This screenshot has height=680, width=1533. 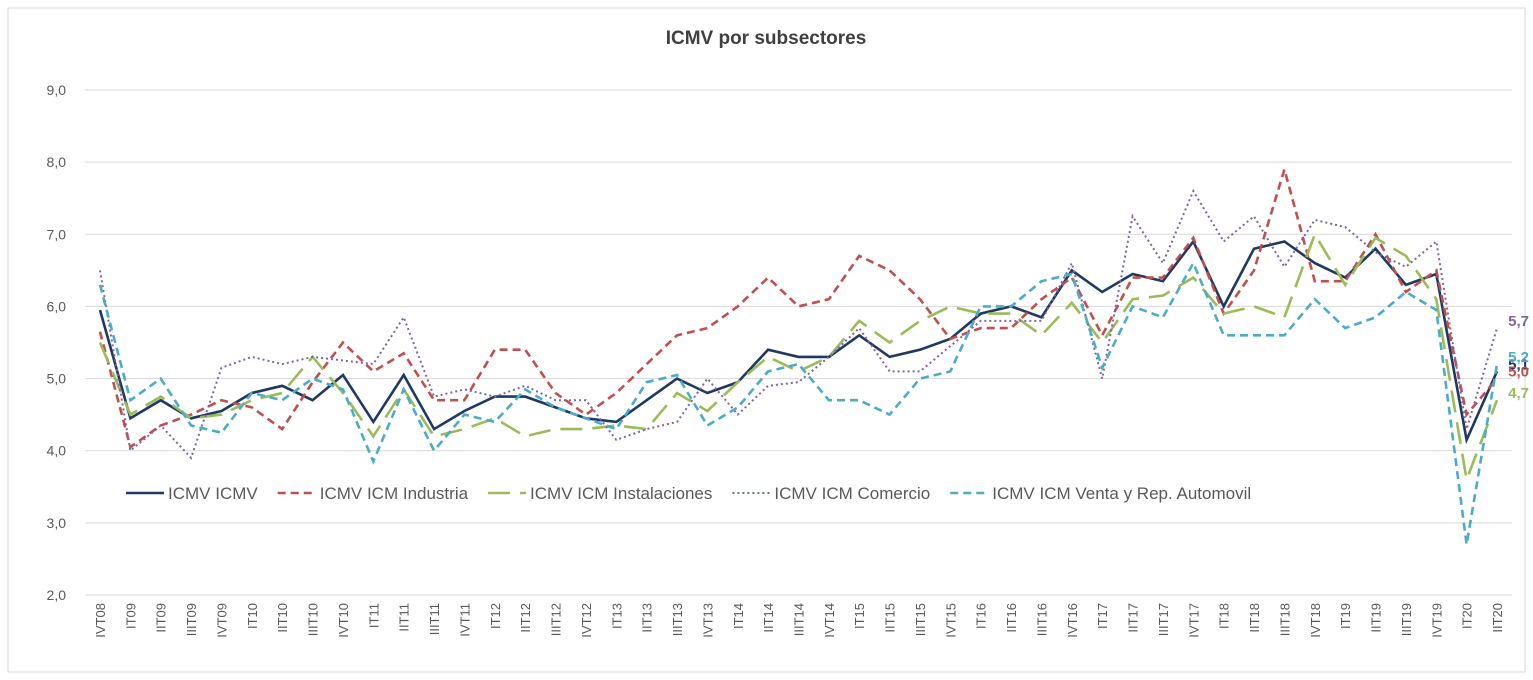 I want to click on x-tick-label: IT10, so click(x=252, y=616).